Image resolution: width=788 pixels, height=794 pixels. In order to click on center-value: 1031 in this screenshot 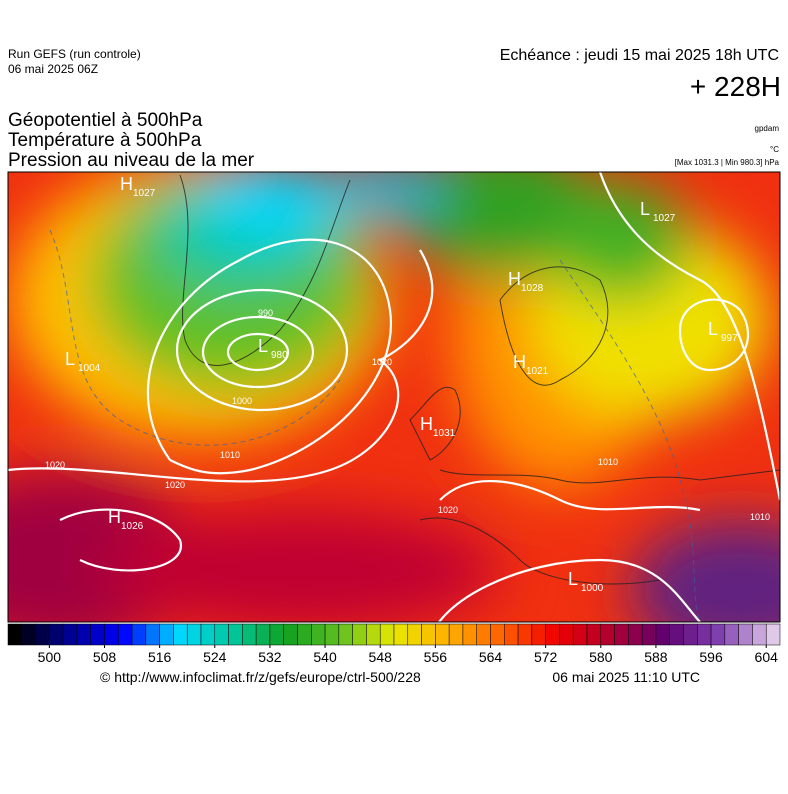, I will do `click(444, 433)`.